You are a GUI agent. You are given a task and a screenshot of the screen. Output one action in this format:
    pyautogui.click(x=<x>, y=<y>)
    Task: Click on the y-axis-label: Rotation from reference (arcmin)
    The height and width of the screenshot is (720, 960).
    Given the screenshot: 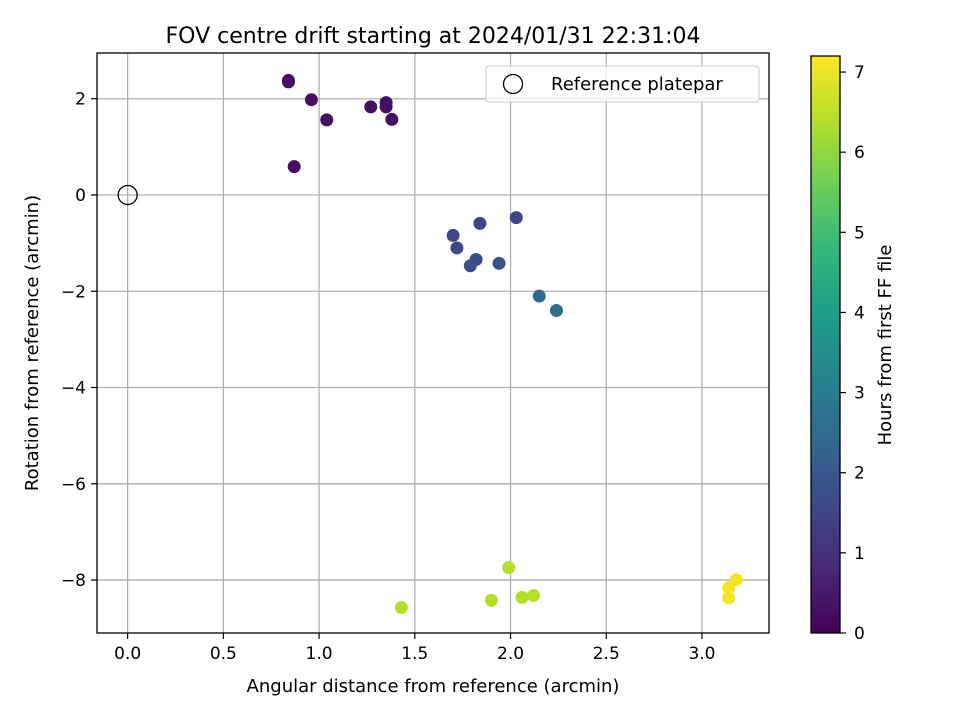 What is the action you would take?
    pyautogui.click(x=32, y=343)
    